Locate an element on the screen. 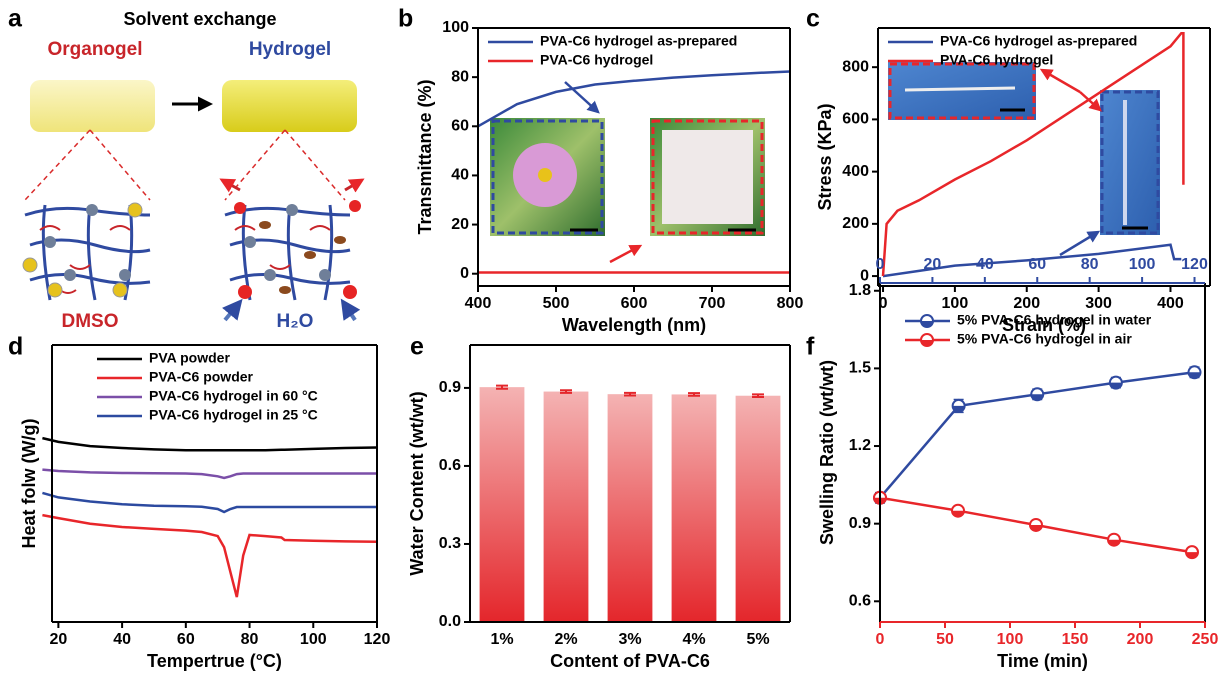 This screenshot has width=1221, height=675. y-axis-label: Transmittance (%) is located at coordinates (425, 156).